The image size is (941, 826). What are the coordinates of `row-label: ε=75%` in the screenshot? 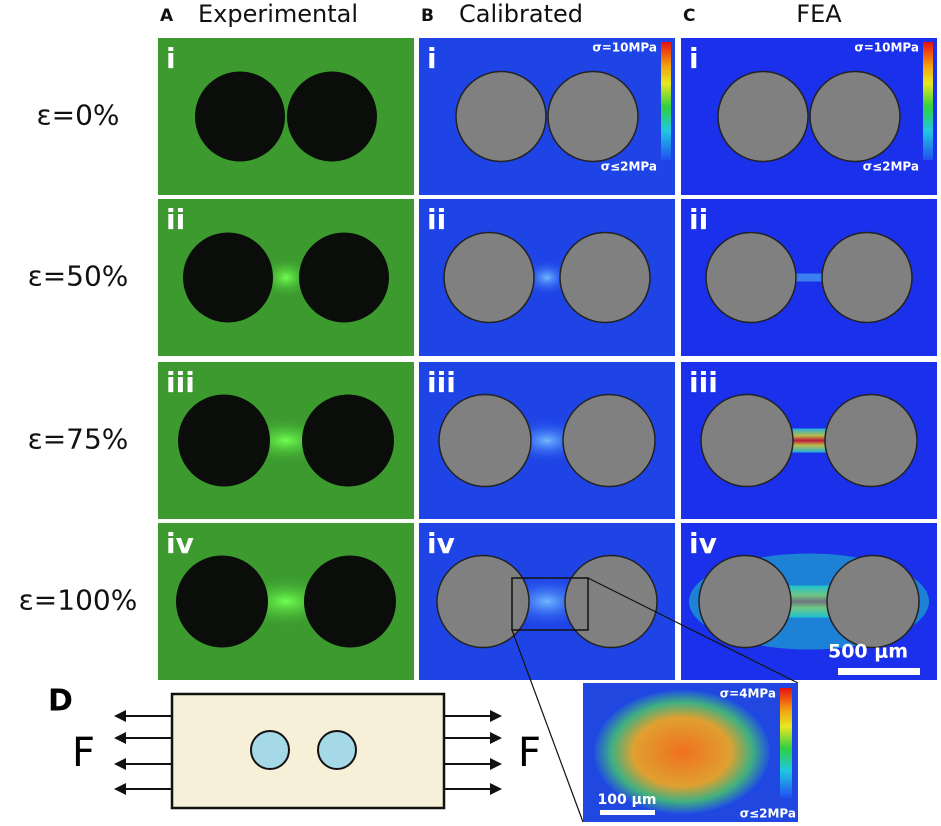 It's located at (78, 439).